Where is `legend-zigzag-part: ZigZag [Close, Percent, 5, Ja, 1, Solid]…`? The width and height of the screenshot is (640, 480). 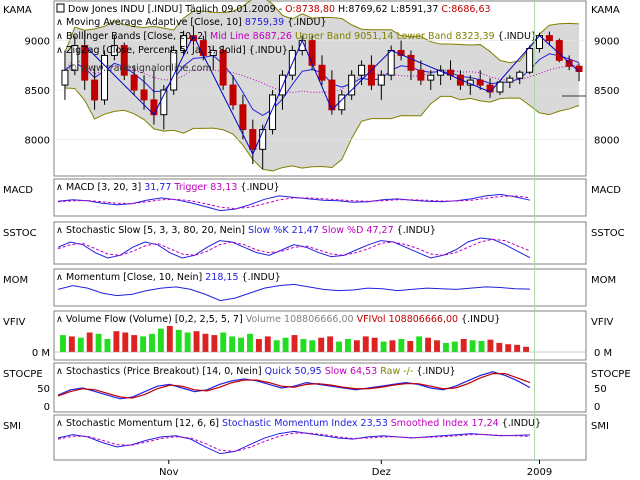
legend-zigzag-part: ZigZag [Close, Percent, 5, Ja, 1, Solid]… is located at coordinates (177, 50).